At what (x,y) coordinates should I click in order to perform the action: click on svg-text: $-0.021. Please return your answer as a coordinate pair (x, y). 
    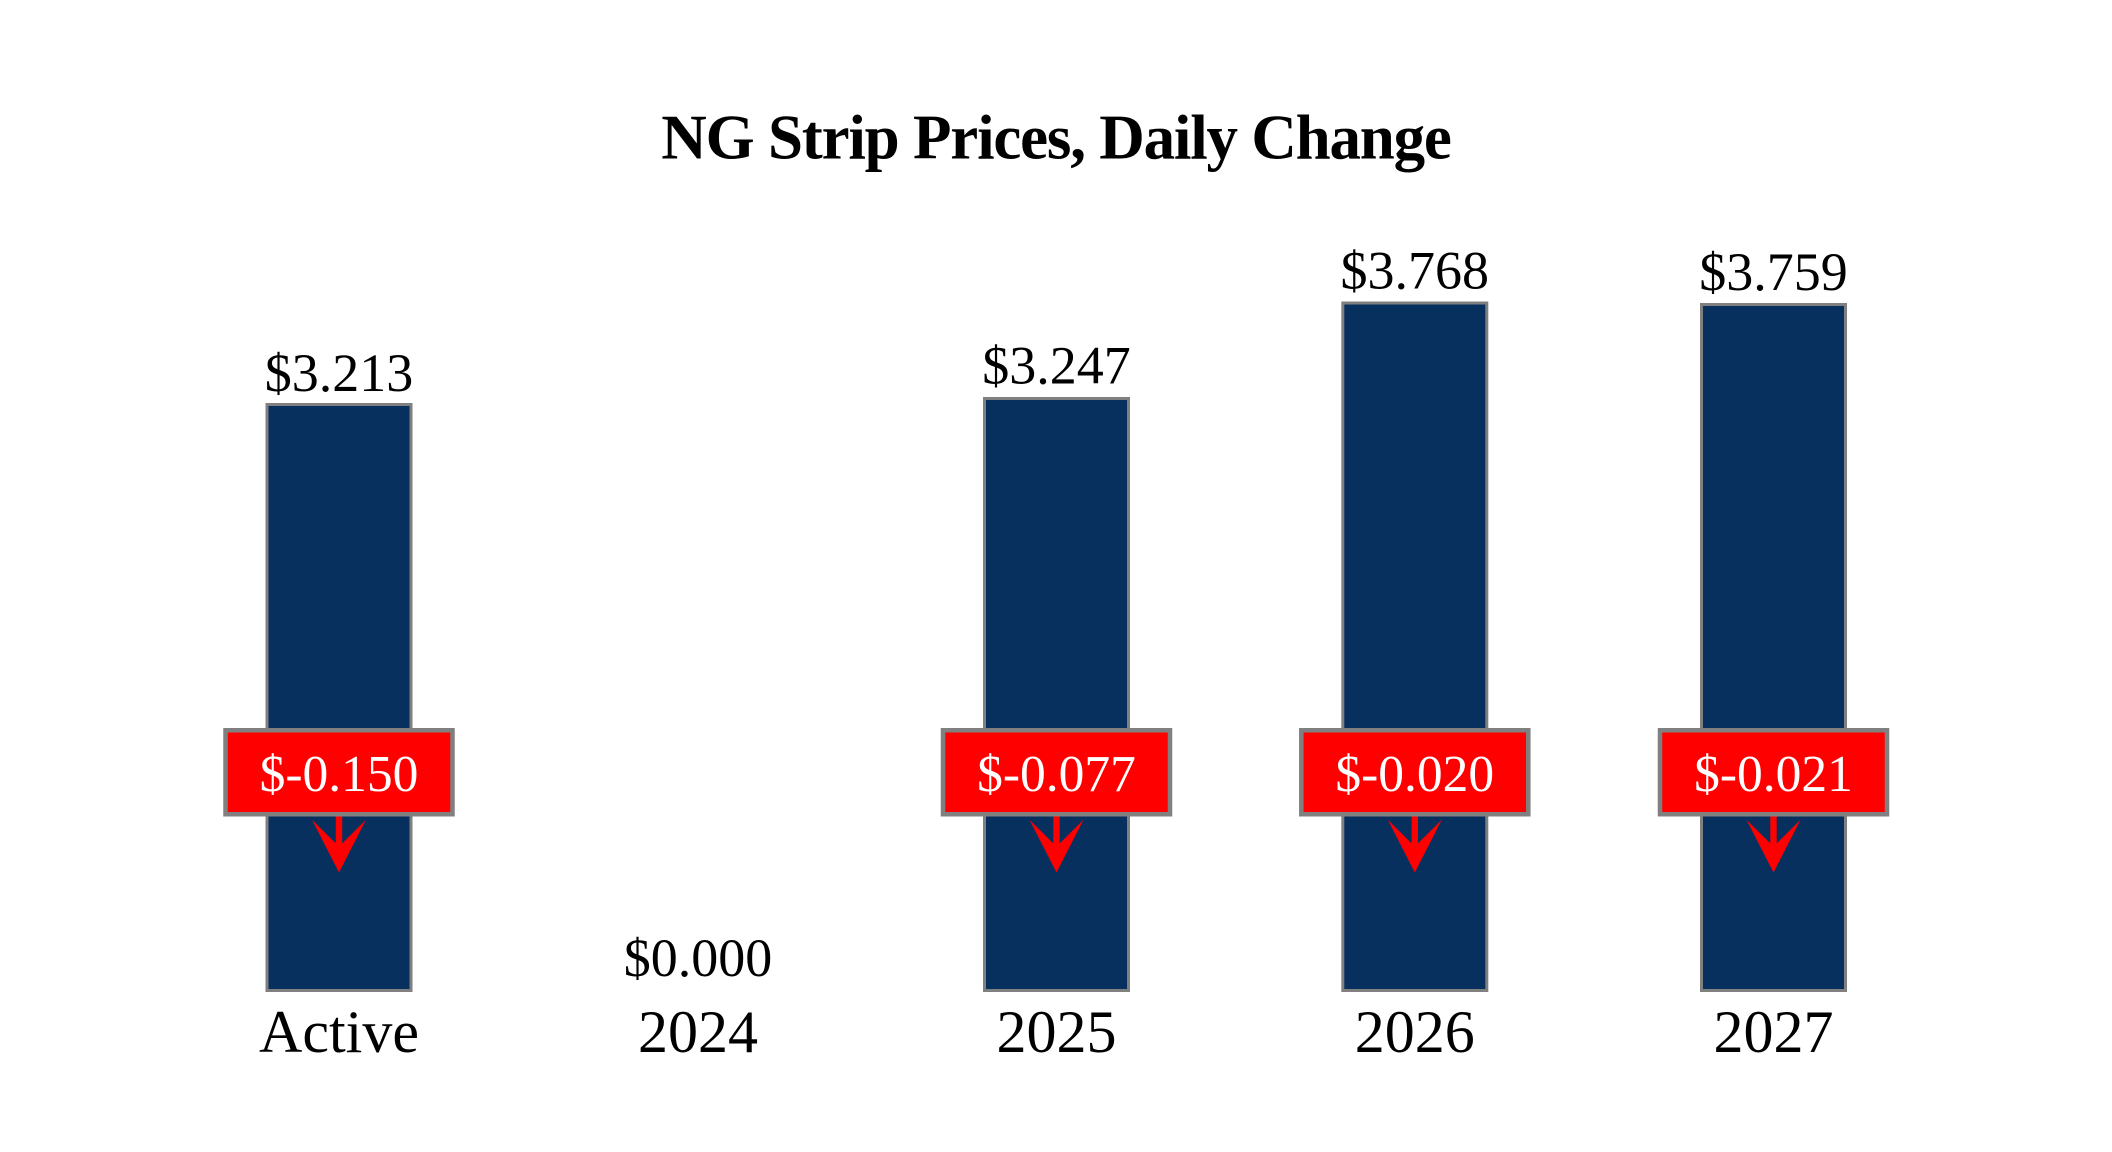
    Looking at the image, I should click on (1773, 774).